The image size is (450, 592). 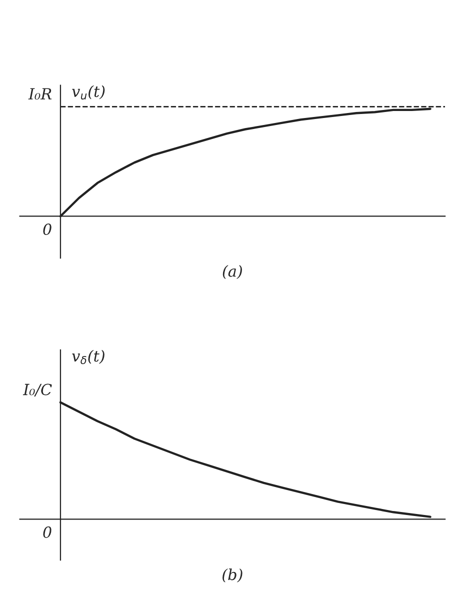 What do you see at coordinates (232, 575) in the screenshot?
I see `x-axis-title: (b)` at bounding box center [232, 575].